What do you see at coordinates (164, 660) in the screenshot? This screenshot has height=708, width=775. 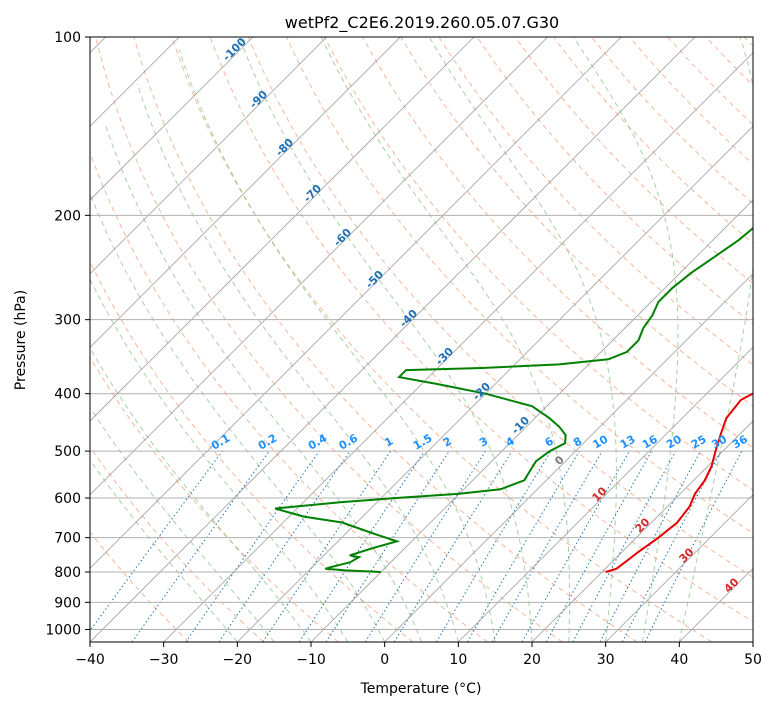 I see `x-tick-label: −30` at bounding box center [164, 660].